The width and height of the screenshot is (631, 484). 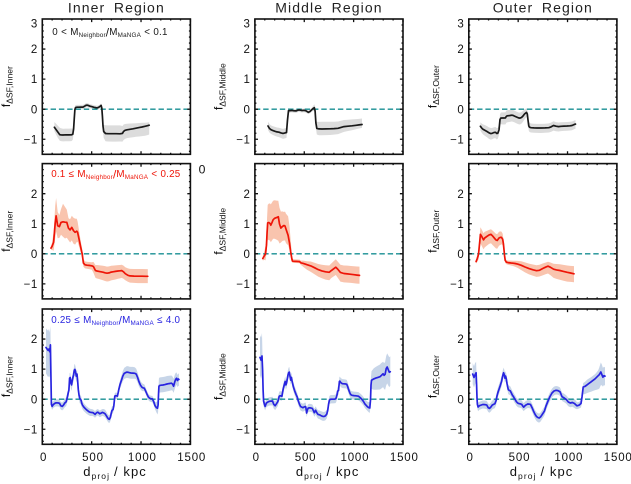 What do you see at coordinates (543, 8) in the screenshot?
I see `svg-text: Outer Region` at bounding box center [543, 8].